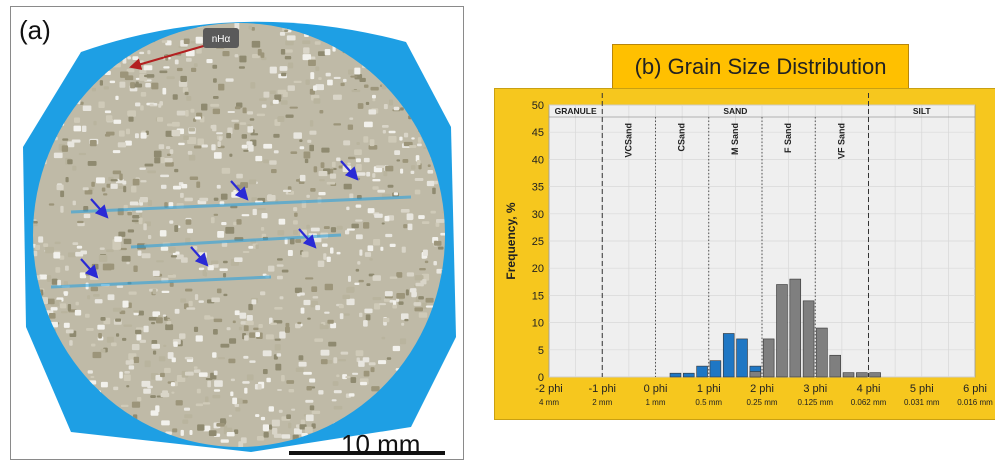 The width and height of the screenshot is (995, 461). Describe the element at coordinates (538, 106) in the screenshot. I see `y-tick-label: 50` at that location.